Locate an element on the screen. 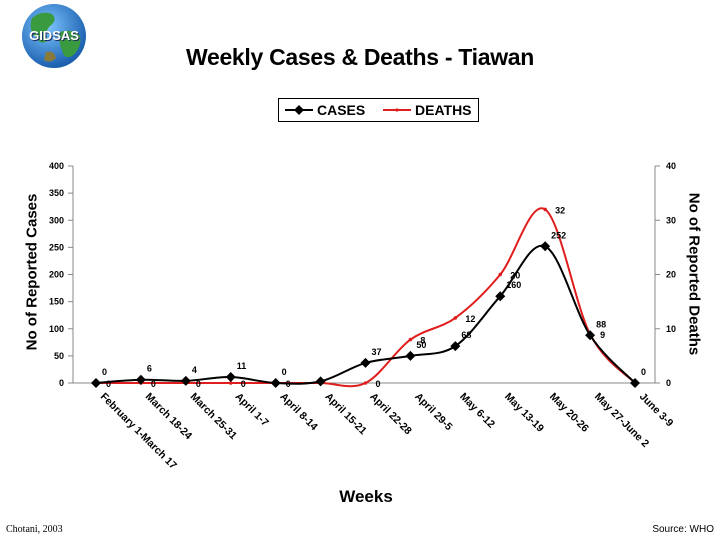 The width and height of the screenshot is (720, 540). logo-text: GIDSAS is located at coordinates (54, 35).